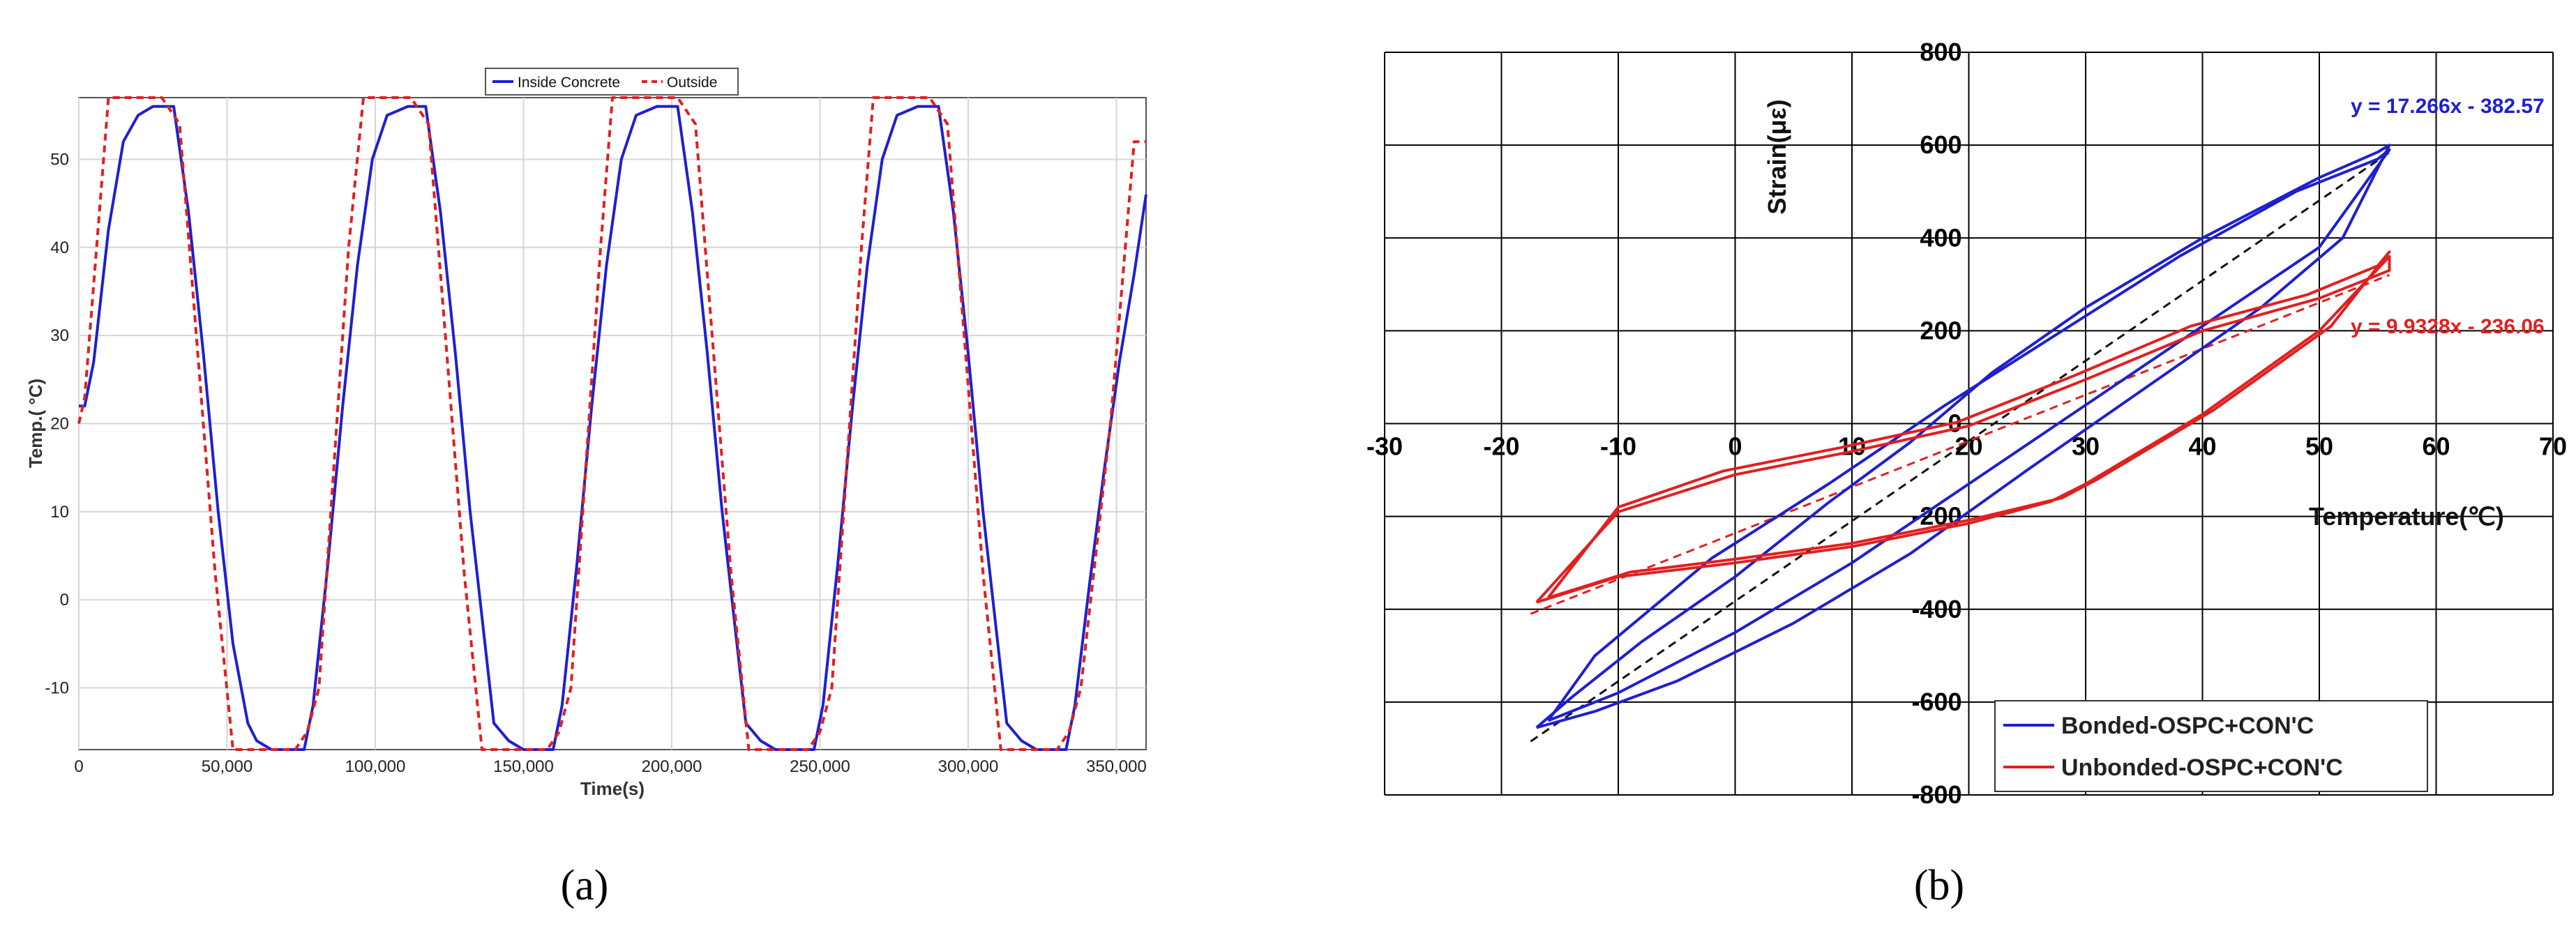 The image size is (2576, 926). What do you see at coordinates (672, 767) in the screenshot?
I see `panel-a-x-tick-label: 200,000` at bounding box center [672, 767].